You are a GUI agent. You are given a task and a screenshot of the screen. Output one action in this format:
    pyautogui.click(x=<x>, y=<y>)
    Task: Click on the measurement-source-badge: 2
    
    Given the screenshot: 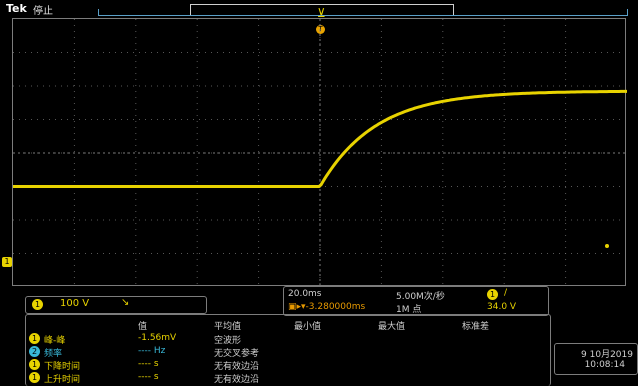 What is the action you would take?
    pyautogui.click(x=34, y=351)
    